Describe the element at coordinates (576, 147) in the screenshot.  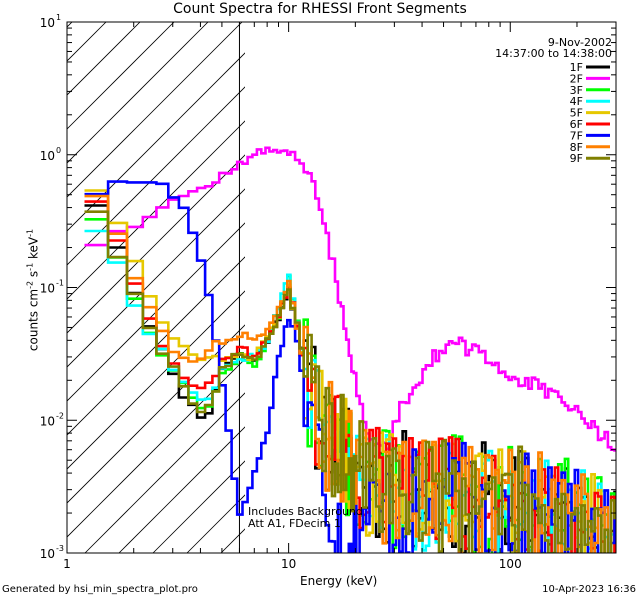
I see `legend-label-8F: 8F` at that location.